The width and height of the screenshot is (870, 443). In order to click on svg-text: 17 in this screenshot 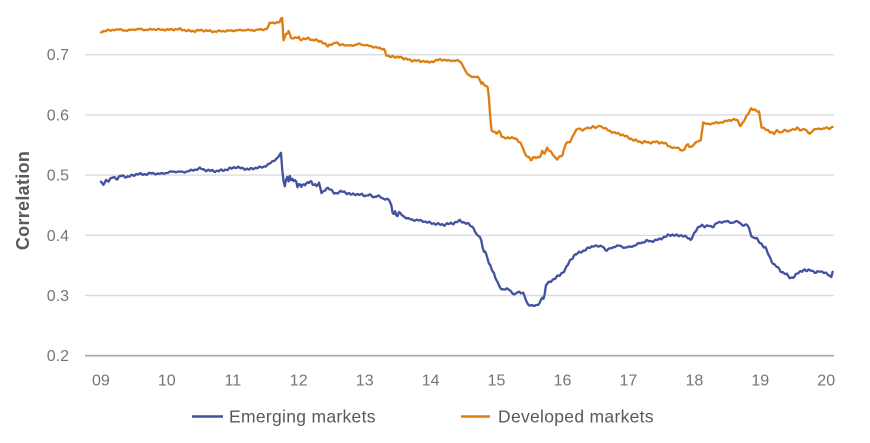, I will do `click(629, 381)`.